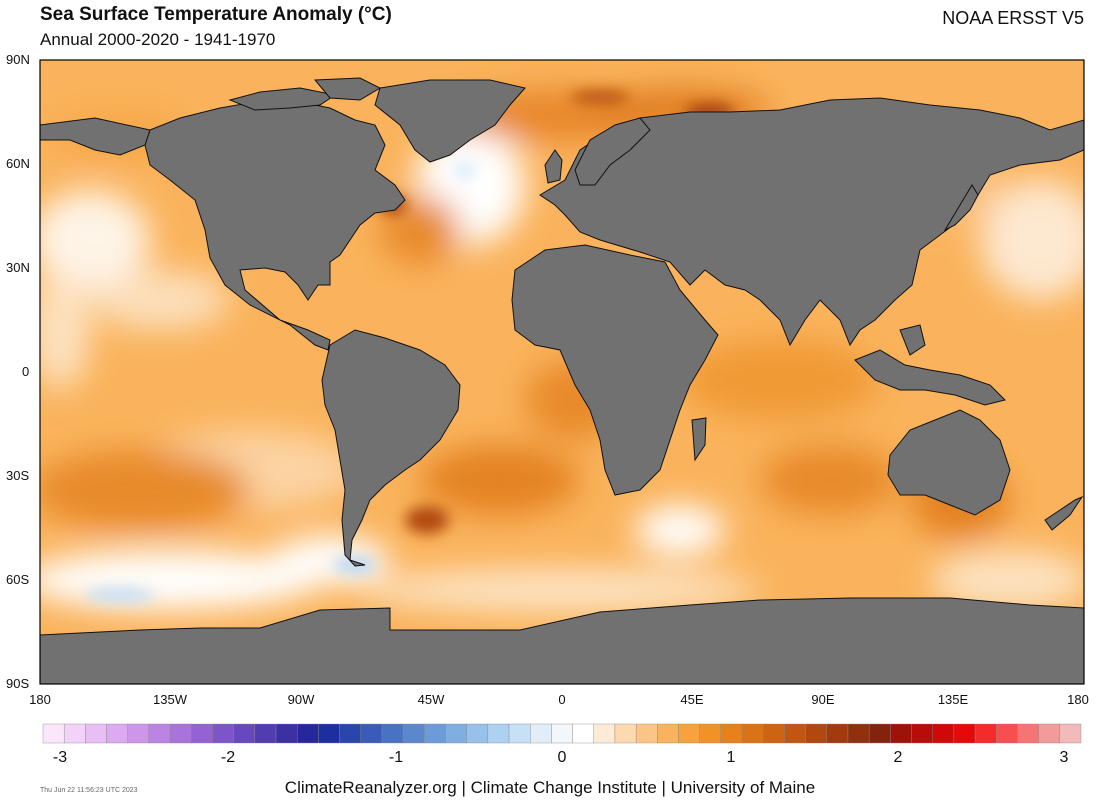 The height and width of the screenshot is (806, 1100). Describe the element at coordinates (450, 121) in the screenshot. I see `greenland` at that location.